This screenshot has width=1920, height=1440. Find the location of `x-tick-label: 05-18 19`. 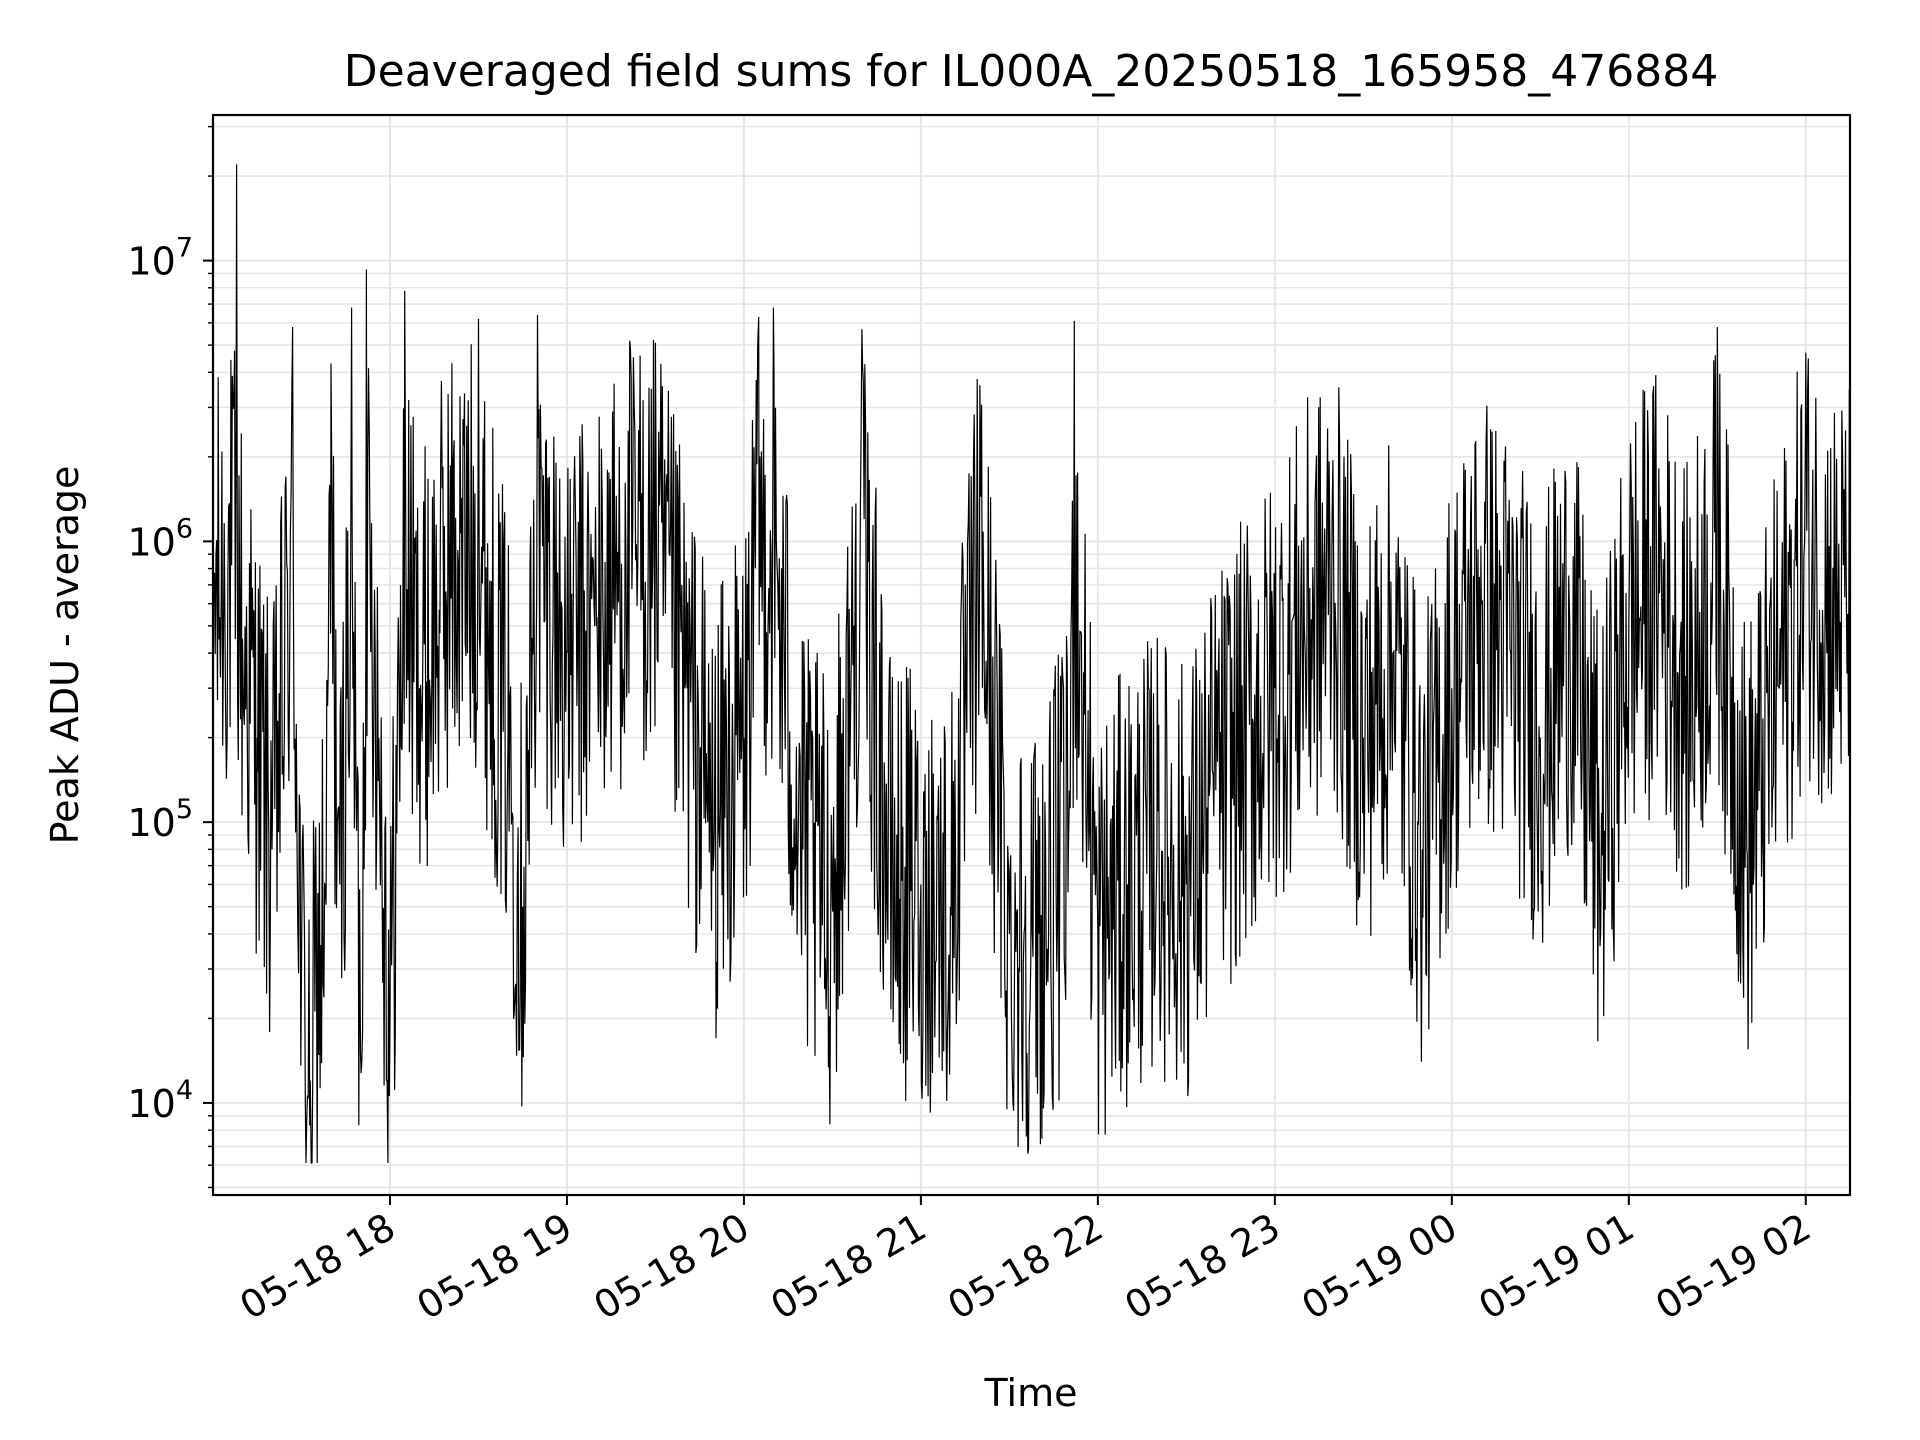

x-tick-label: 05-18 19 is located at coordinates (494, 1267).